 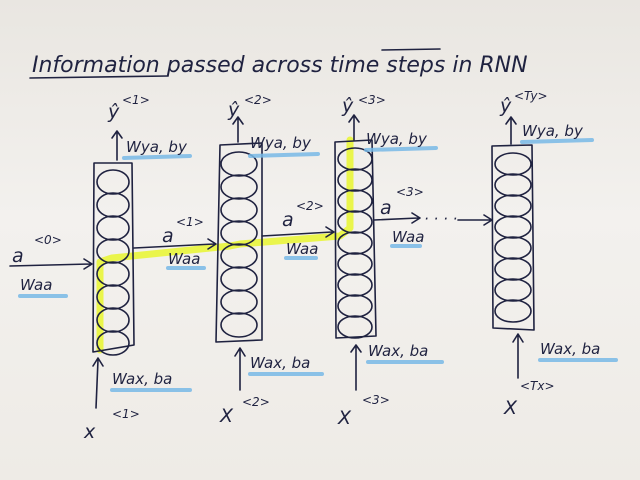 What do you see at coordinates (126, 414) in the screenshot?
I see `x-sup-1: <1>` at bounding box center [126, 414].